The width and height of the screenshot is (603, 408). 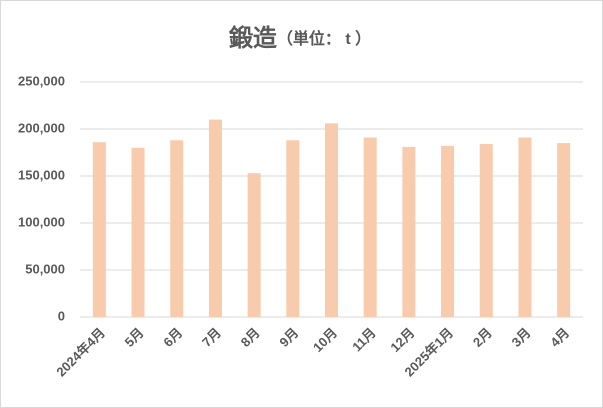 I want to click on chart-title: 鍛造, so click(x=253, y=38).